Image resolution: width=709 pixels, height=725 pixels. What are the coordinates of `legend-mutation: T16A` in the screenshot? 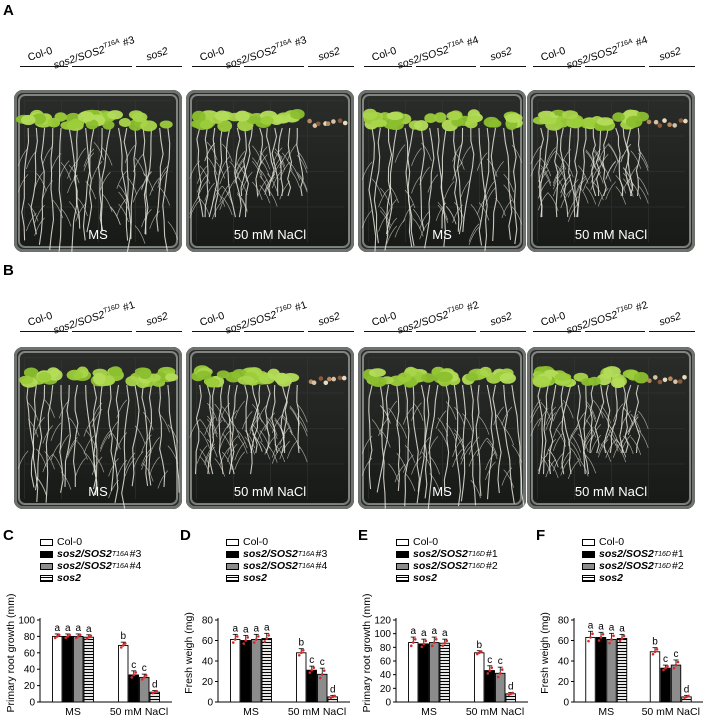 It's located at (120, 566).